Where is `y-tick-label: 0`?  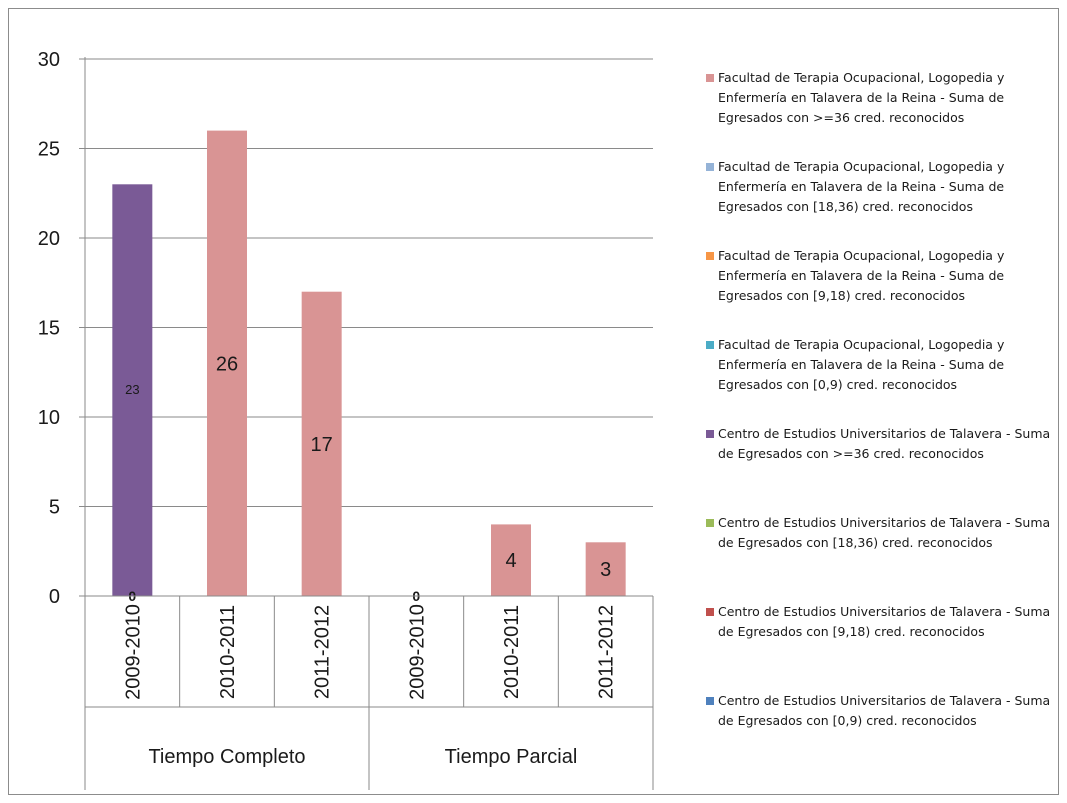 y-tick-label: 0 is located at coordinates (54, 597).